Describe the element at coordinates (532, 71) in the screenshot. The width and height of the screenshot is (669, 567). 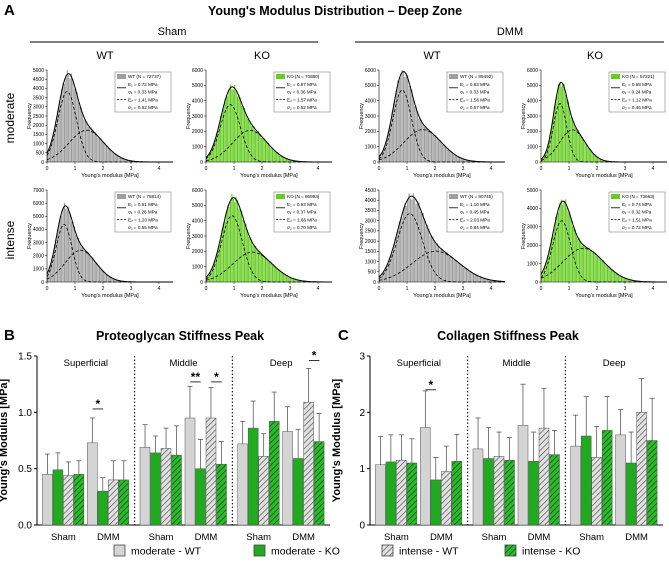
I see `y-tick-label: 6000` at that location.